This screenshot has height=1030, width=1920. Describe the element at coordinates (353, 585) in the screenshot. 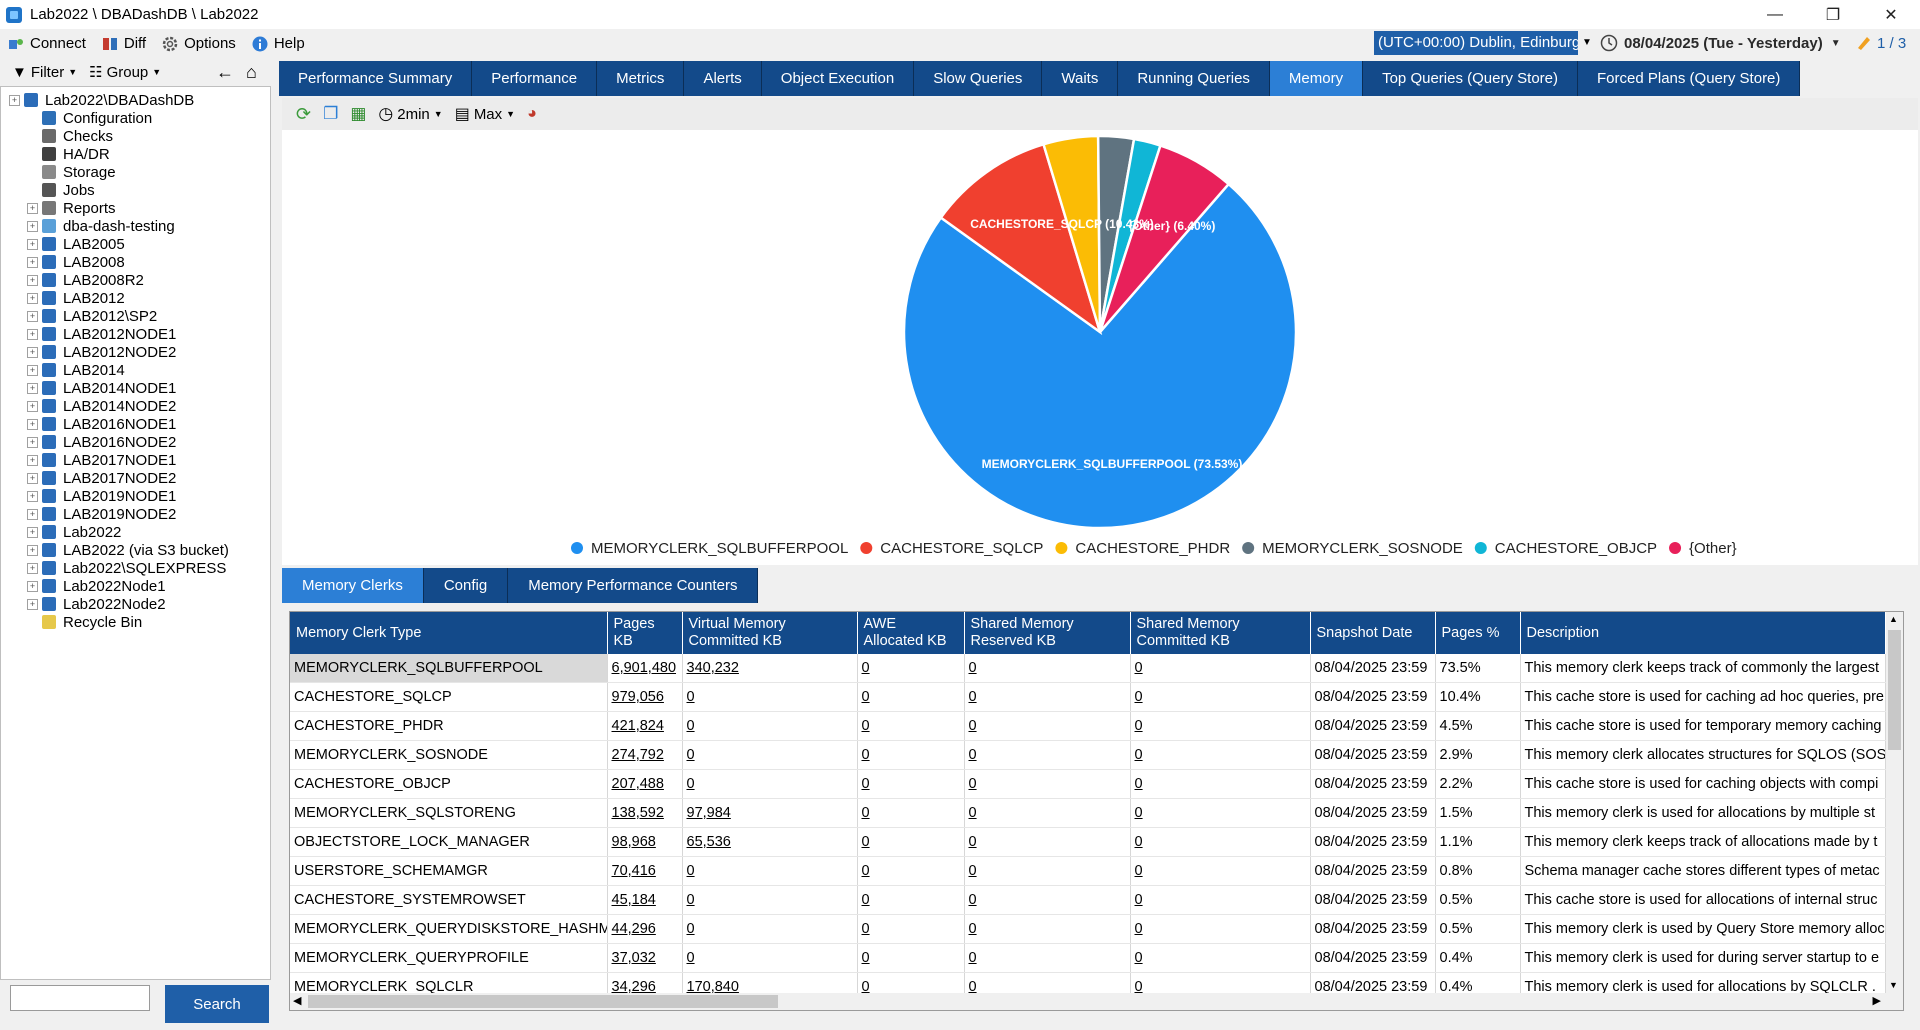

I see `subtab-memory-clerks: Memory Clerks` at that location.